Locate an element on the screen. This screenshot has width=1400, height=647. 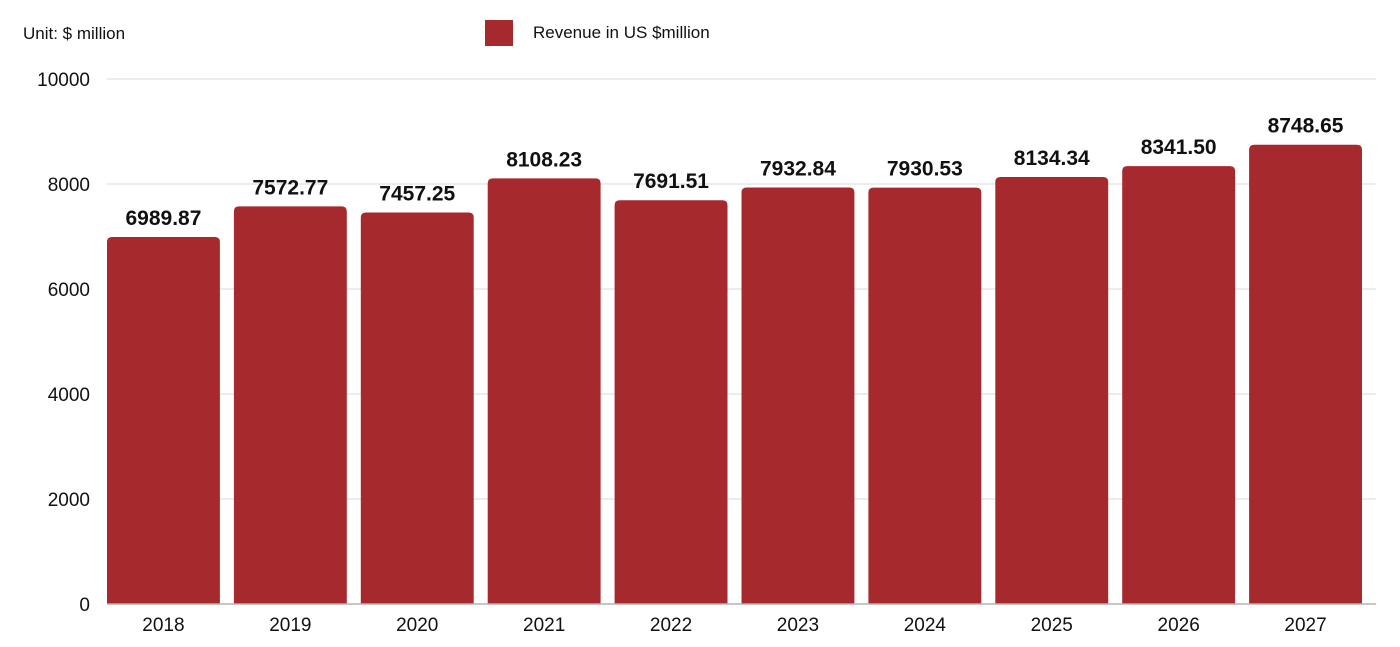
legend-label: Revenue in US $million is located at coordinates (621, 32).